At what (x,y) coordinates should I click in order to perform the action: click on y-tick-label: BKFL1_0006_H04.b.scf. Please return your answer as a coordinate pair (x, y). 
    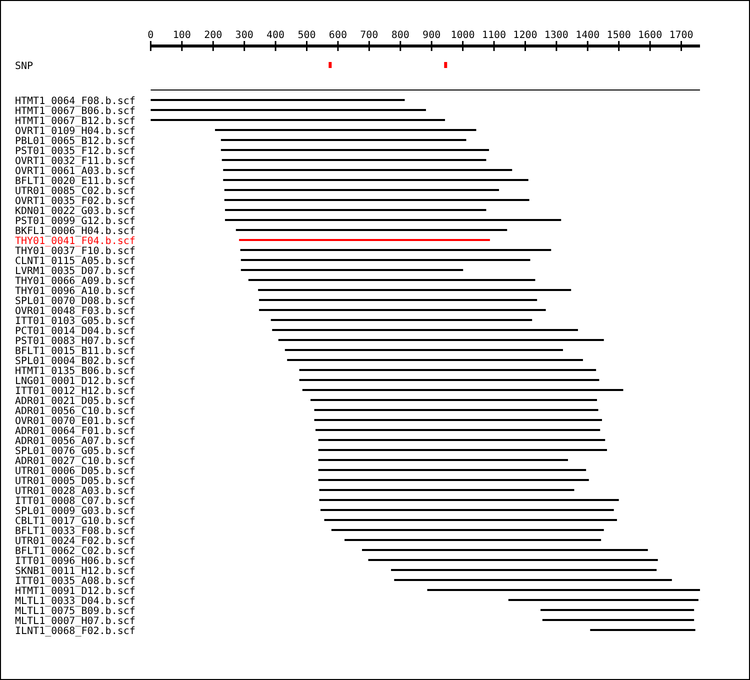
    Looking at the image, I should click on (75, 231).